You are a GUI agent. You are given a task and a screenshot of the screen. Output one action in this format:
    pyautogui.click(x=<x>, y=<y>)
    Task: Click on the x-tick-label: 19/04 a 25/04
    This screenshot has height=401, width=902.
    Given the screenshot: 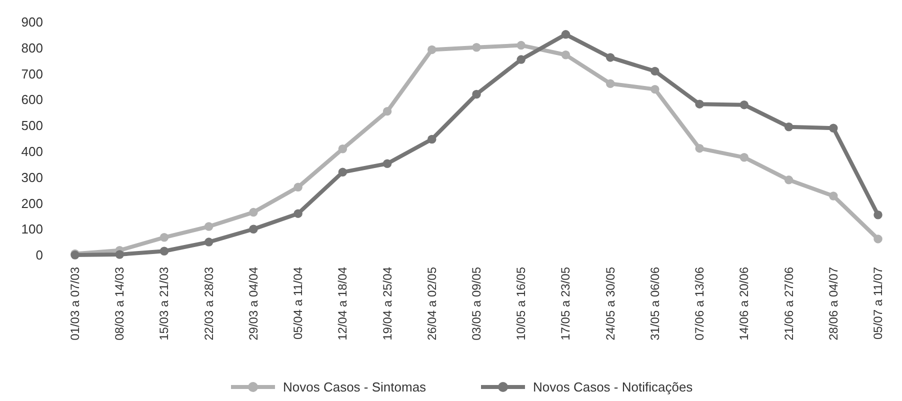 What is the action you would take?
    pyautogui.click(x=387, y=303)
    